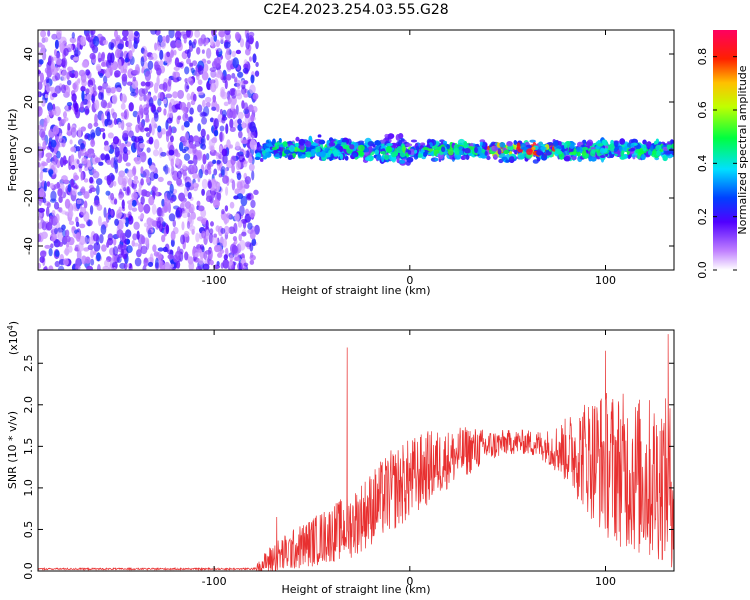 This screenshot has width=750, height=600. I want to click on spectrogram-xtick-label: -100, so click(214, 280).